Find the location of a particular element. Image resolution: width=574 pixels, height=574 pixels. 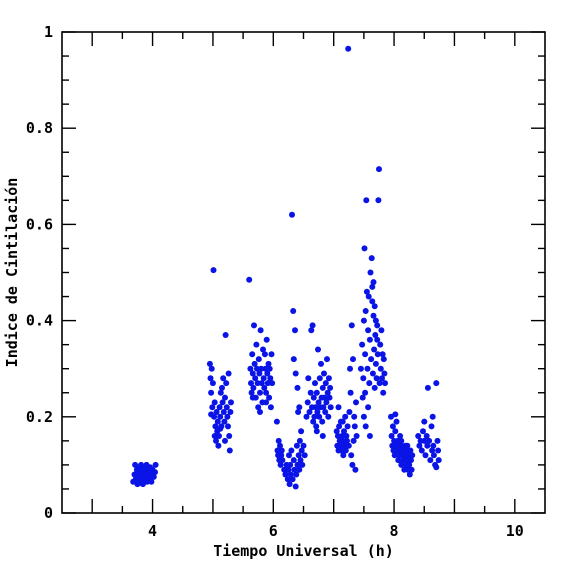

y-tick-label: 0.4 is located at coordinates (39, 321).